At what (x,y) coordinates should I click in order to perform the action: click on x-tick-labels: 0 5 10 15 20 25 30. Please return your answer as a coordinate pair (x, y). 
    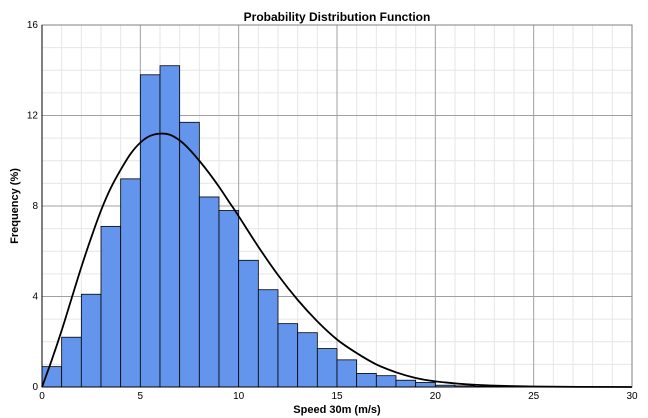
    Looking at the image, I should click on (338, 396).